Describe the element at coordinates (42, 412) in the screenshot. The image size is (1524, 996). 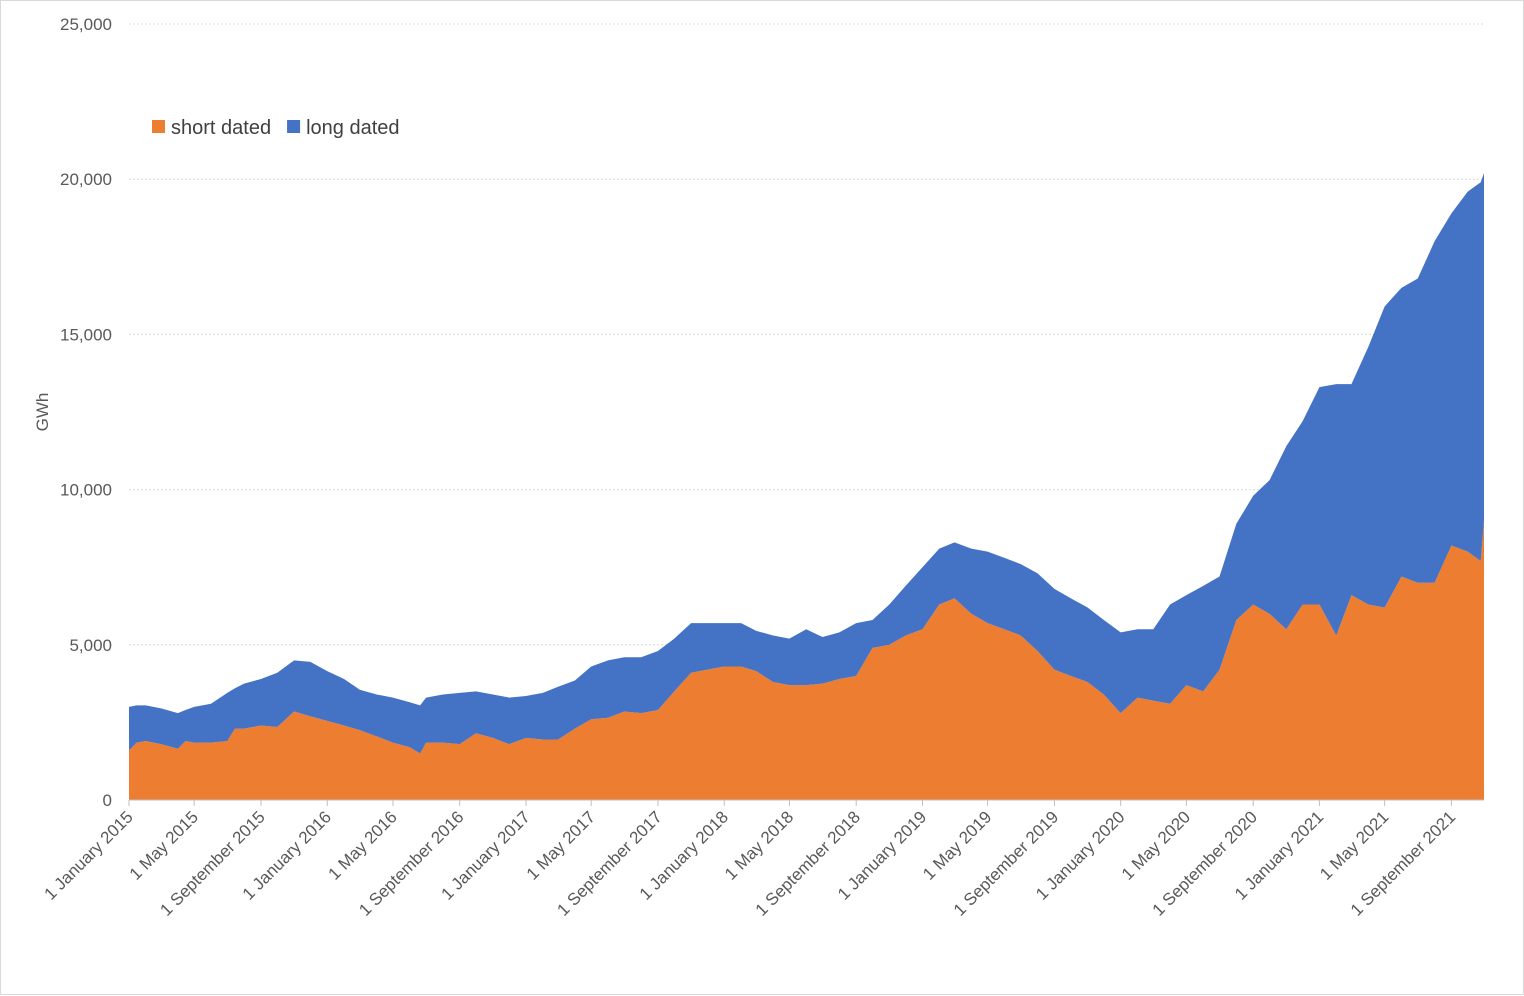
I see `y-axis-title: GWh` at that location.